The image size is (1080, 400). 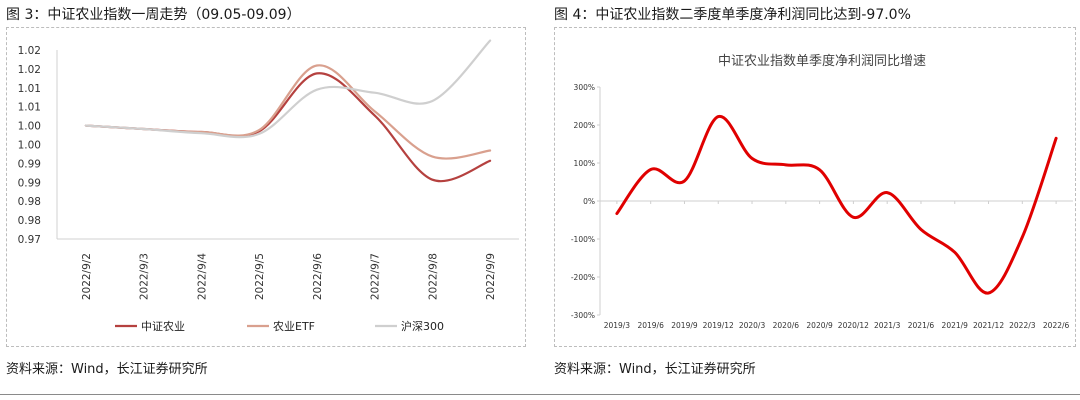 What do you see at coordinates (786, 325) in the screenshot?
I see `x-tick-label: 2020/6` at bounding box center [786, 325].